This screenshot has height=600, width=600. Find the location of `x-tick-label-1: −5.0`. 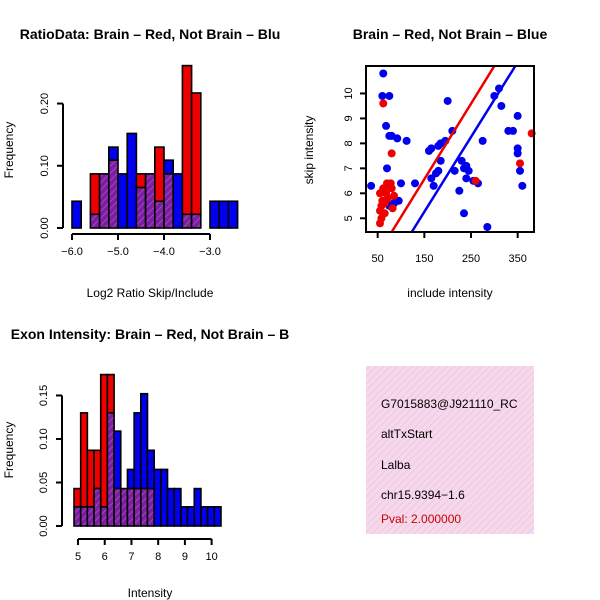

x-tick-label-1: −5.0 is located at coordinates (118, 252).